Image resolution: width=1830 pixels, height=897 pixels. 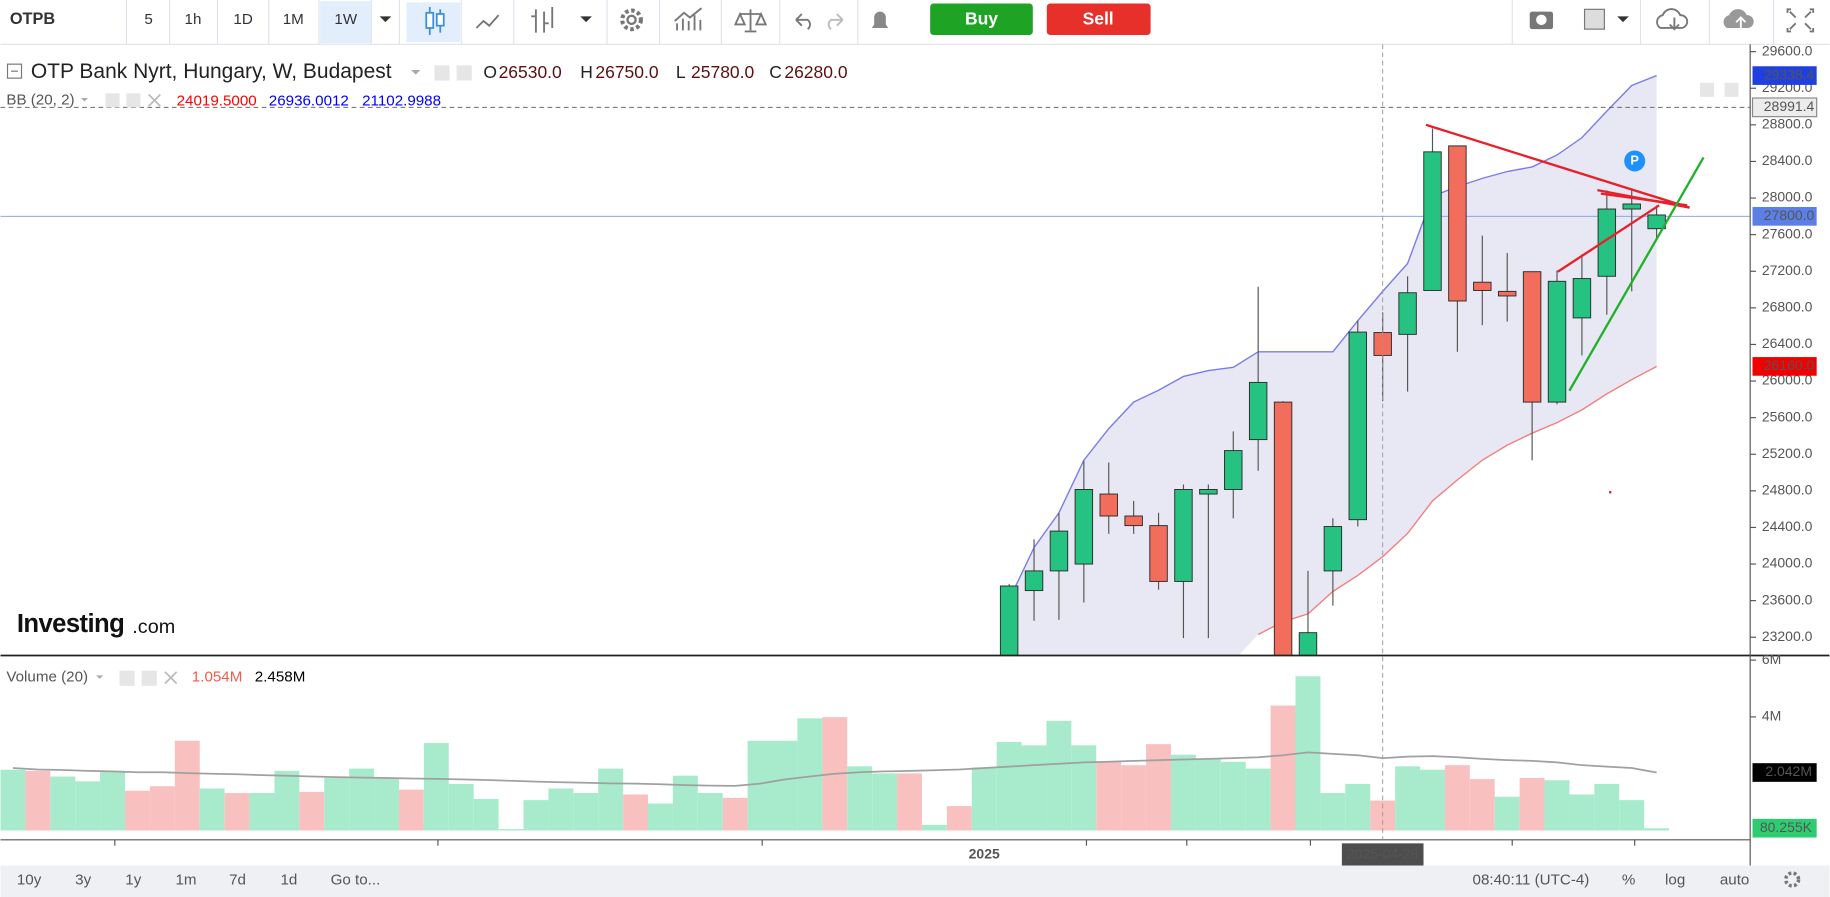 I want to click on footer, so click(x=915, y=881).